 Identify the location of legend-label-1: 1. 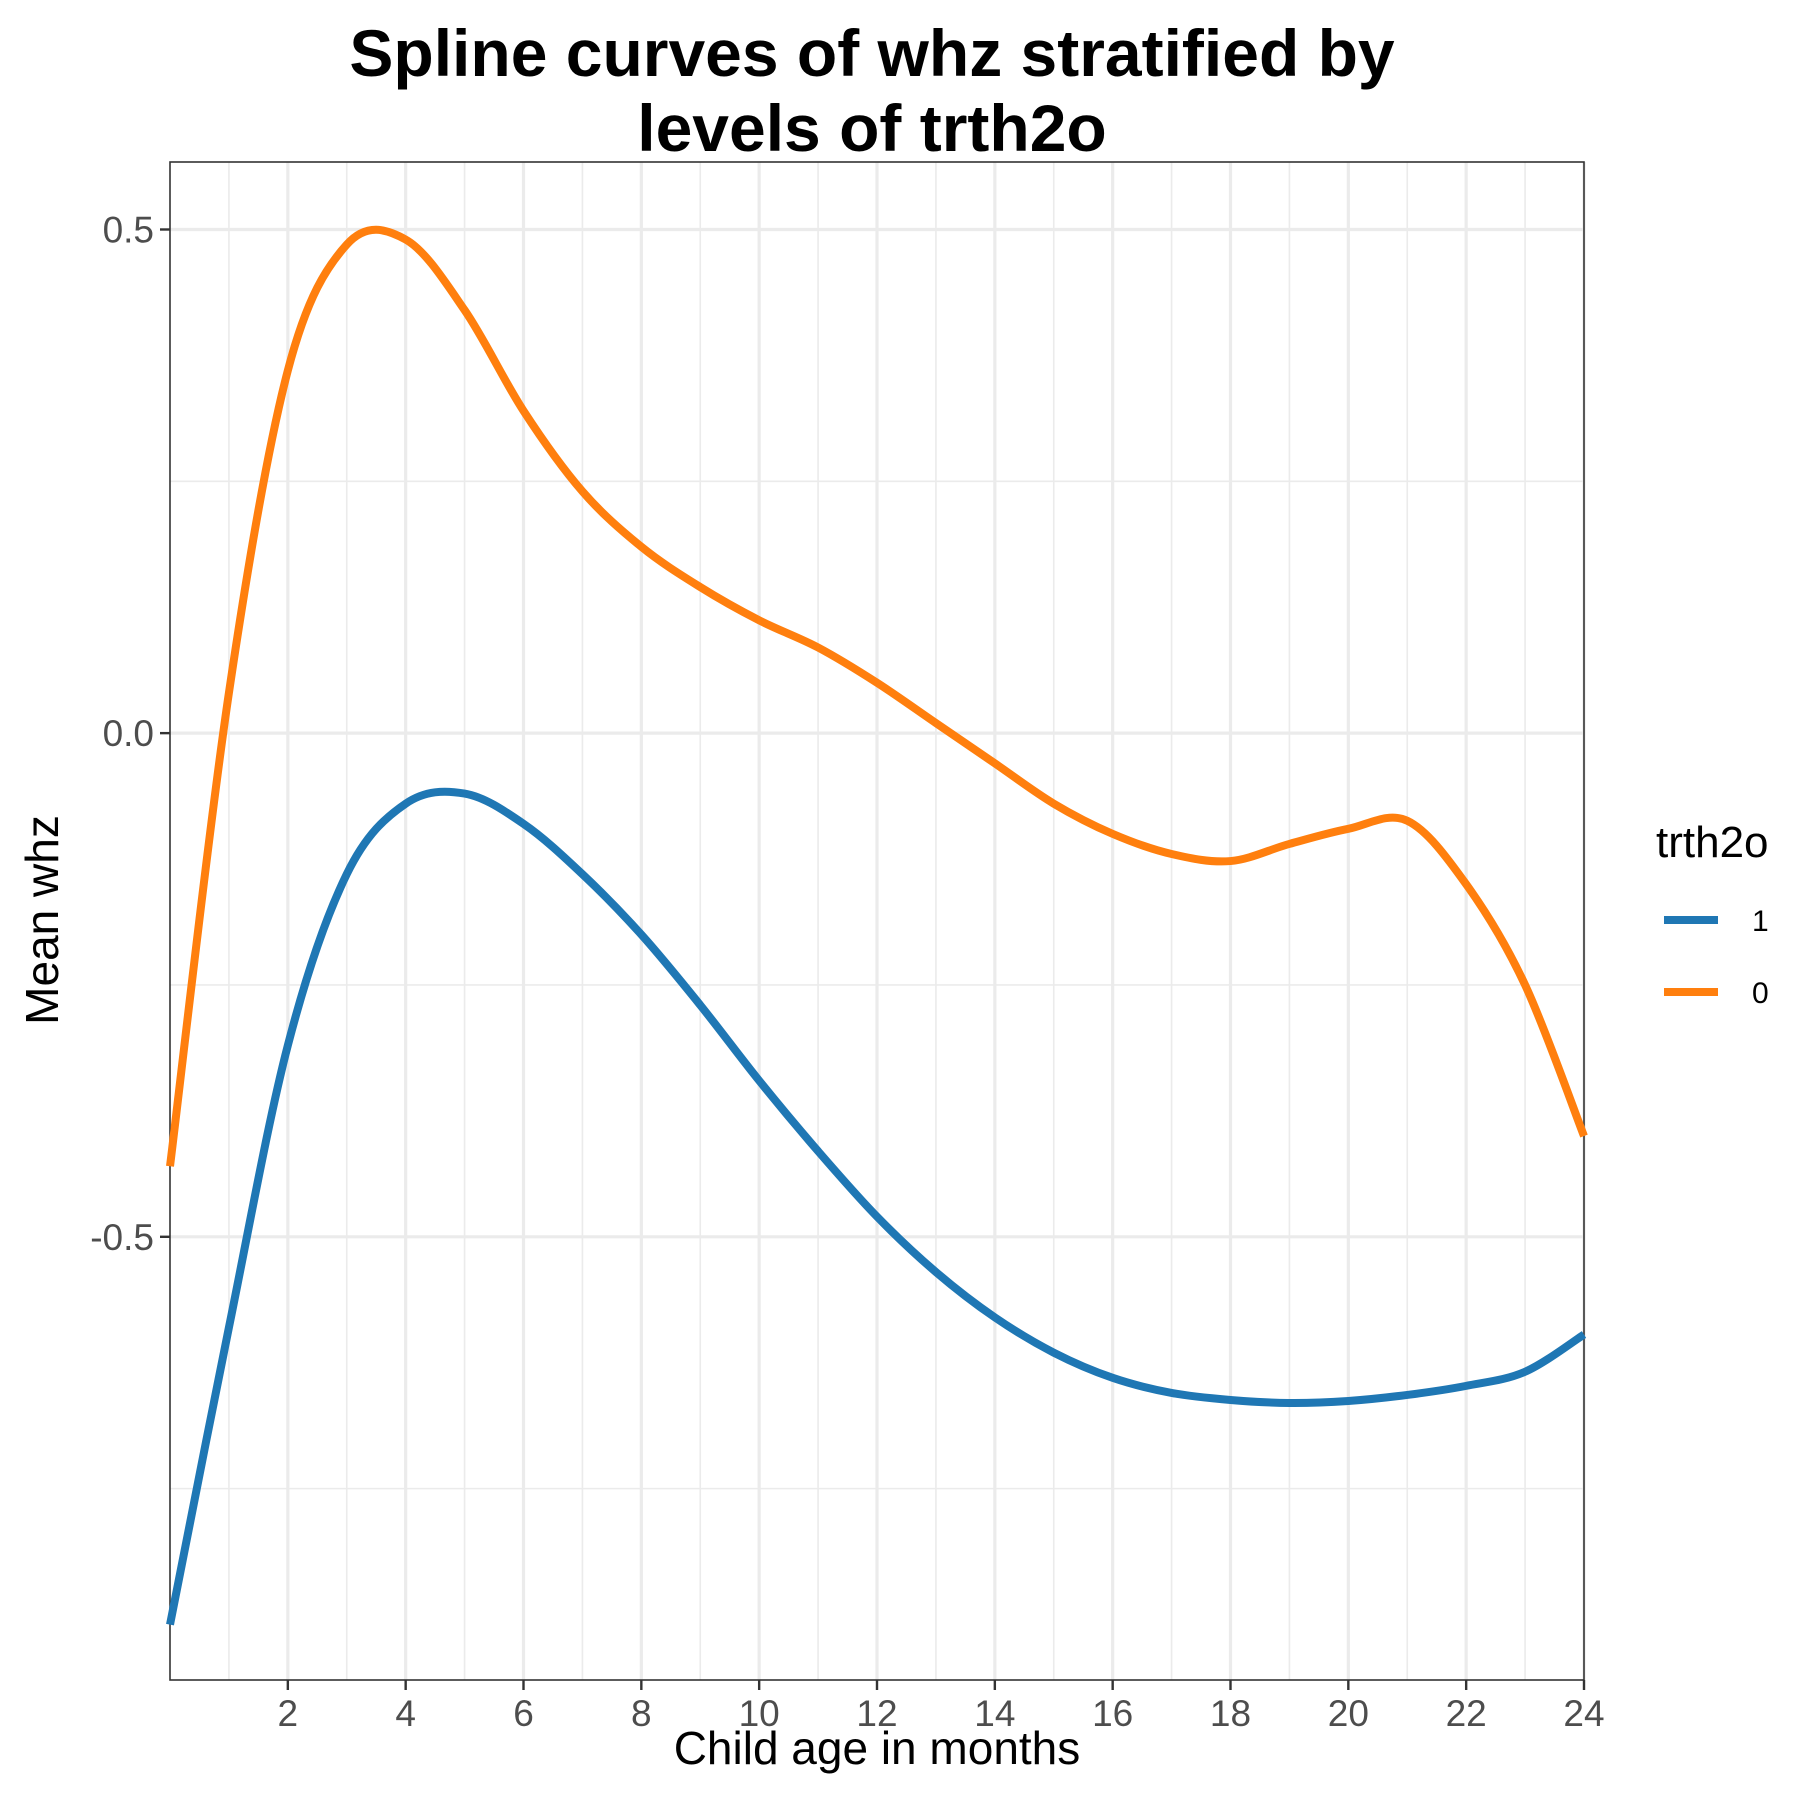
(1760, 921).